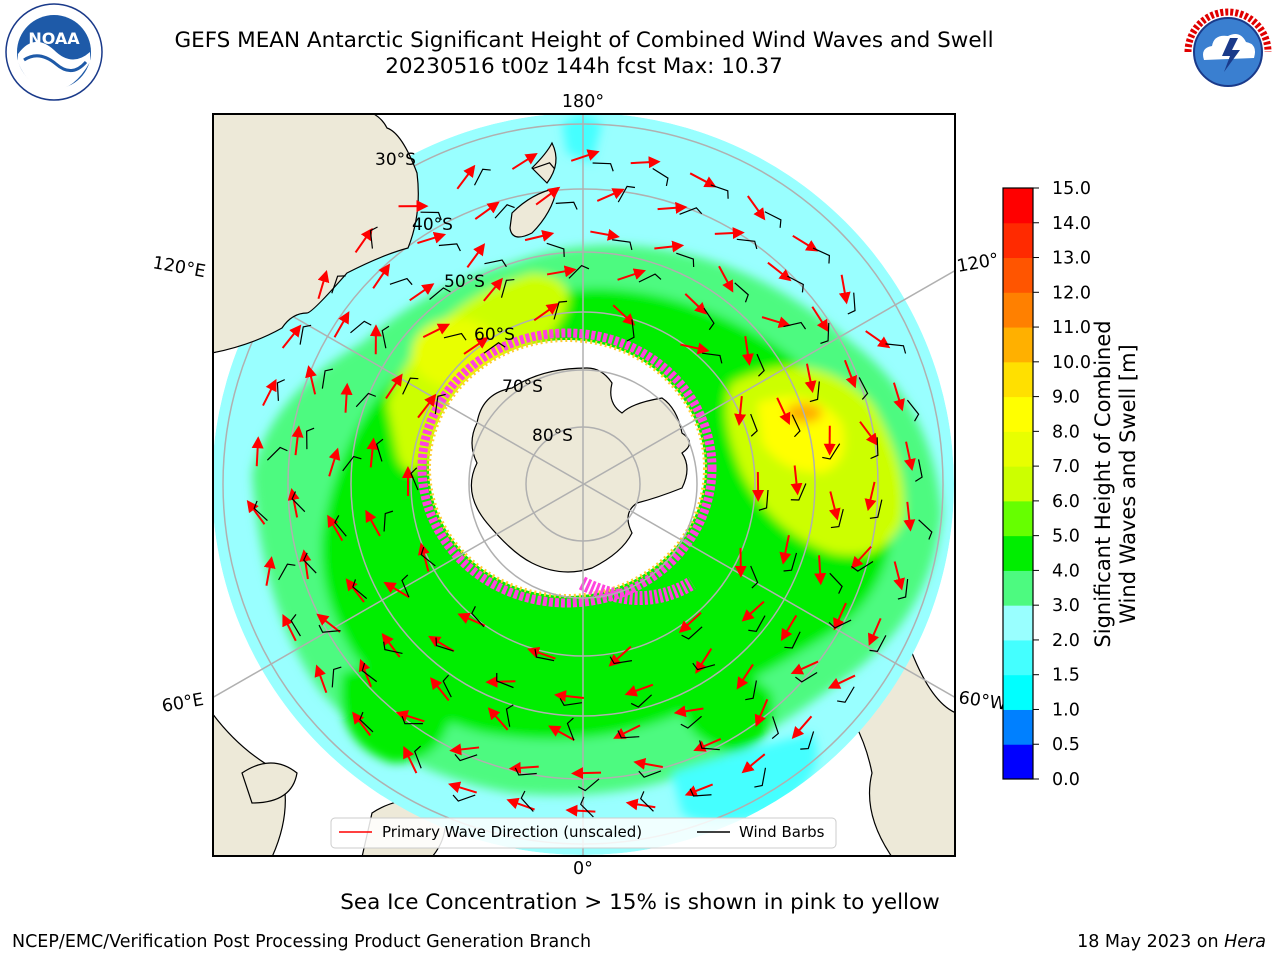  Describe the element at coordinates (1228, 52) in the screenshot. I see `nws-logo` at that location.